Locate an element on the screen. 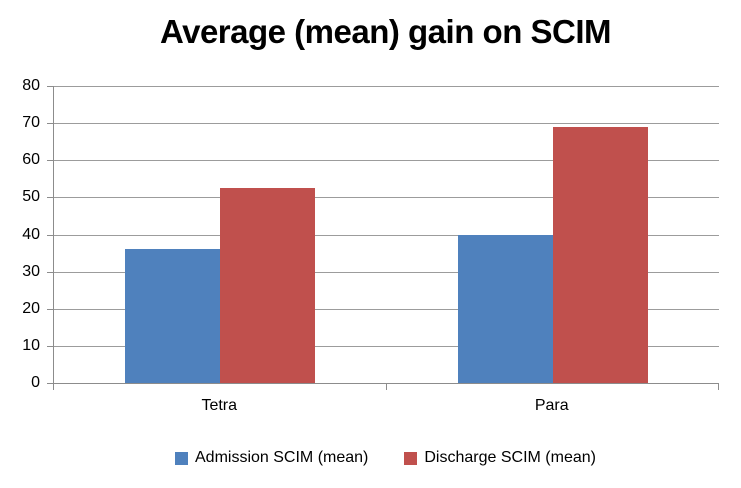 Image resolution: width=741 pixels, height=488 pixels. y-tick-label: 80 is located at coordinates (31, 85).